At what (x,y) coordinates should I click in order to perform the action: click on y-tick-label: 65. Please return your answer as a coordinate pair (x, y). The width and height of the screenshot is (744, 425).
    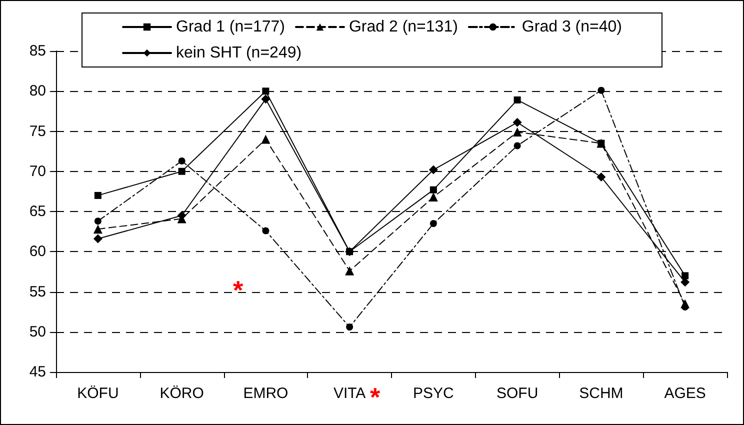
    Looking at the image, I should click on (37, 211).